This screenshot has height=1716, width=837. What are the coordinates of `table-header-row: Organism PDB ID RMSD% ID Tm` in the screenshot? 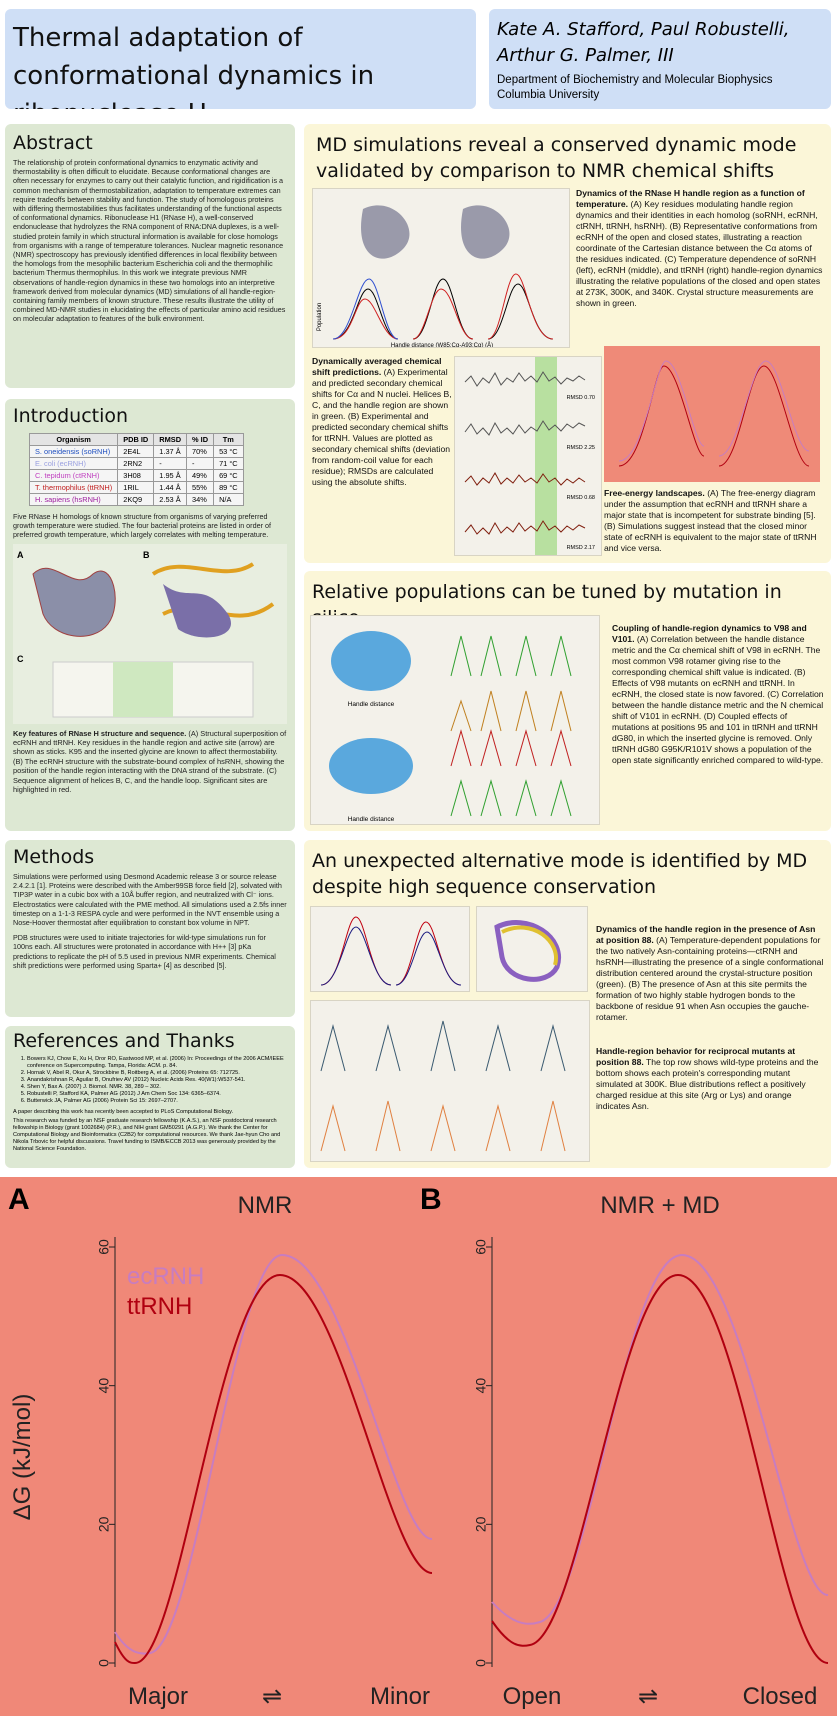 It's located at (136, 439).